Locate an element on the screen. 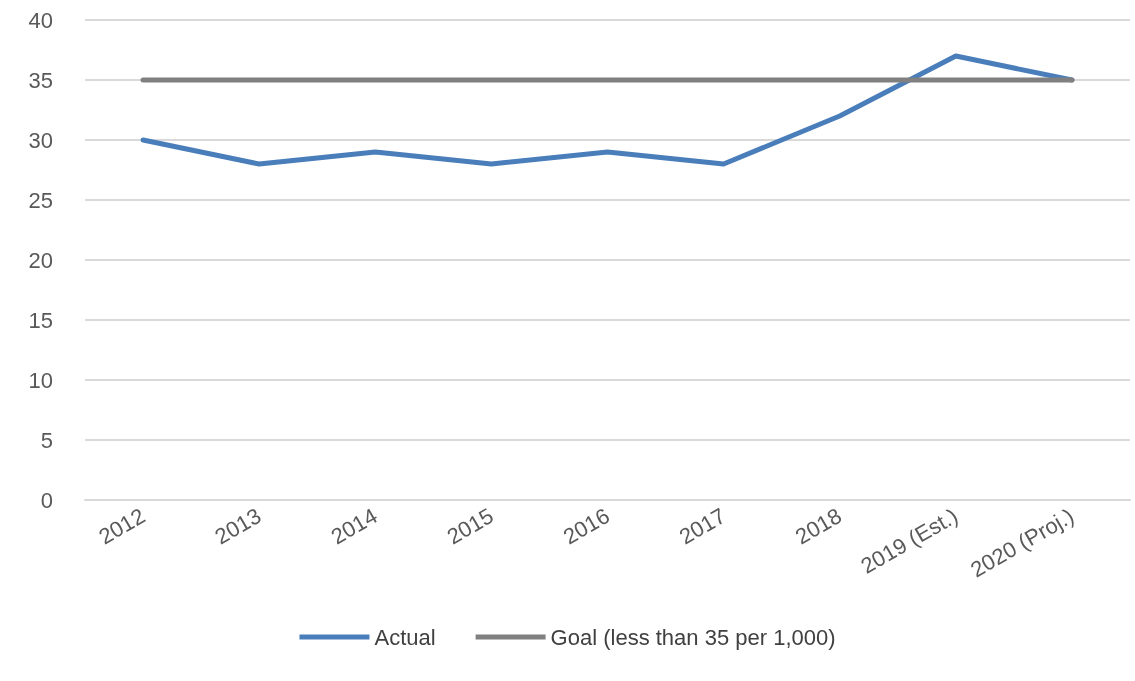 The image size is (1135, 681). x-tick-label: 2013 is located at coordinates (238, 526).